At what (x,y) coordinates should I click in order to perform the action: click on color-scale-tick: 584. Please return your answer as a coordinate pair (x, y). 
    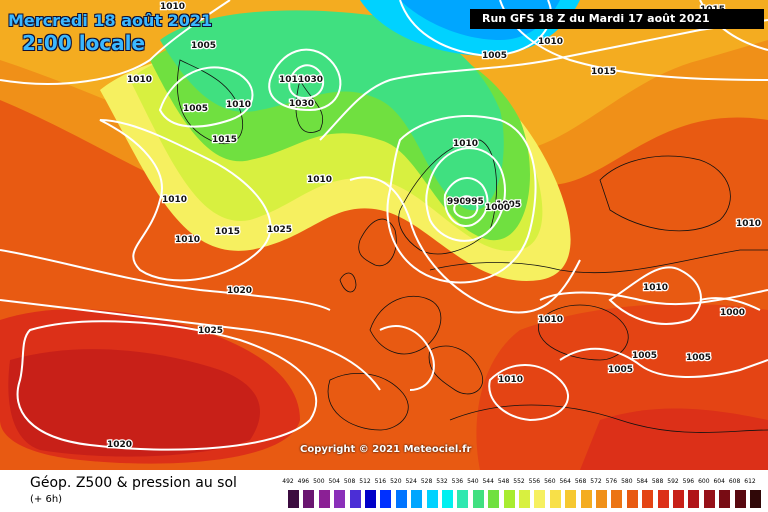
    Looking at the image, I should click on (642, 481).